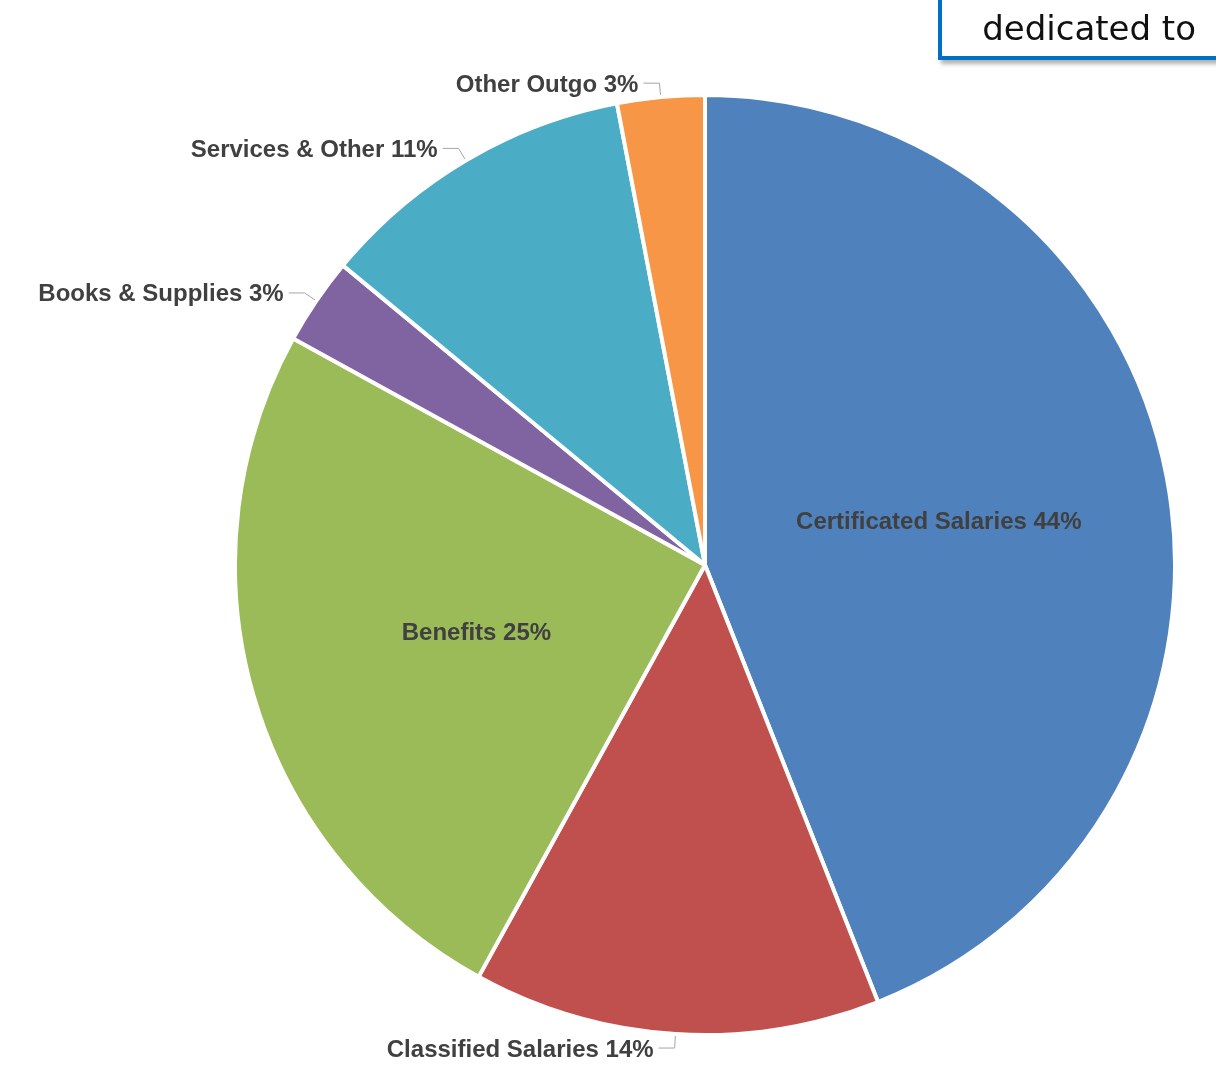 The width and height of the screenshot is (1216, 1082). I want to click on text: dedicated to, so click(1077, 30).